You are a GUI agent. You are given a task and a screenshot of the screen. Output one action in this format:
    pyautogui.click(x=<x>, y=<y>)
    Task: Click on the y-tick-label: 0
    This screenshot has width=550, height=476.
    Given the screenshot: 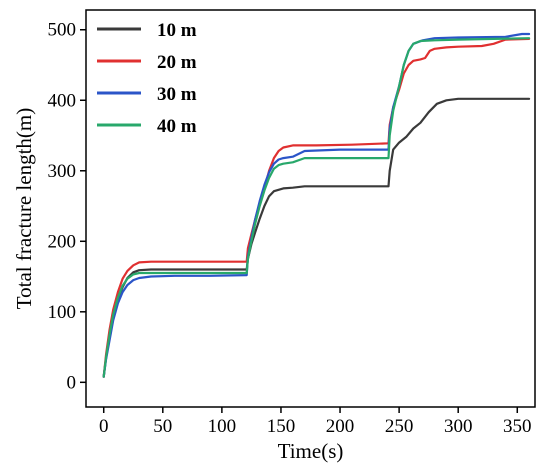 What is the action you would take?
    pyautogui.click(x=72, y=382)
    